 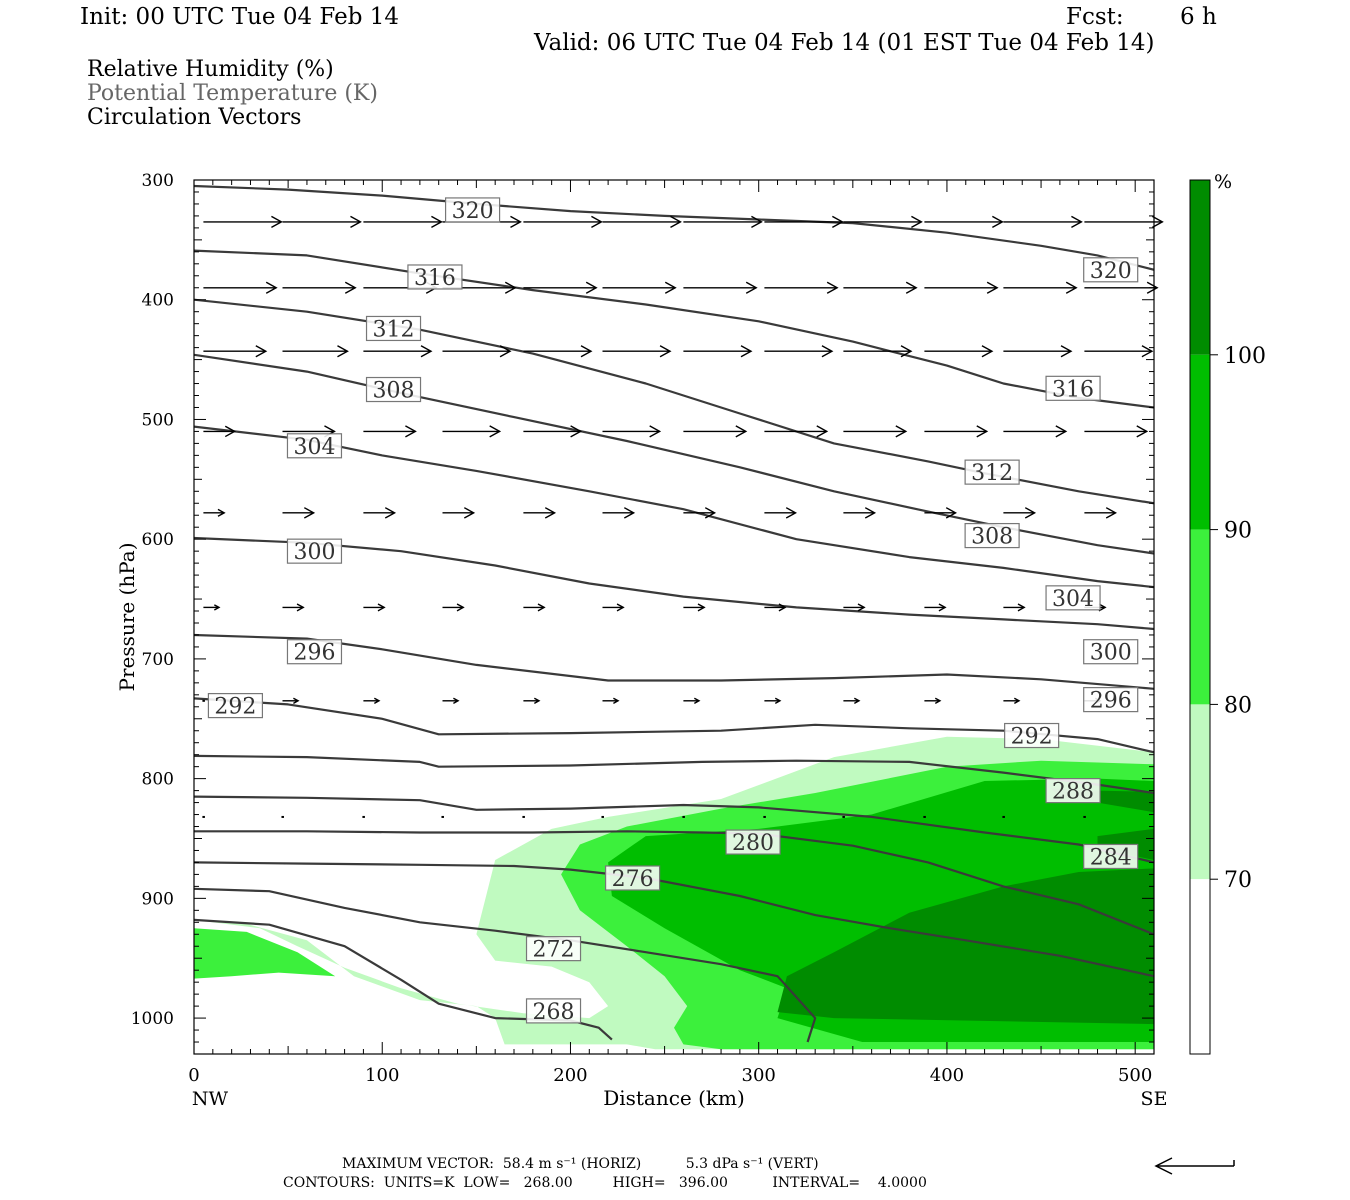 I want to click on contour-label-312: 312, so click(x=992, y=472).